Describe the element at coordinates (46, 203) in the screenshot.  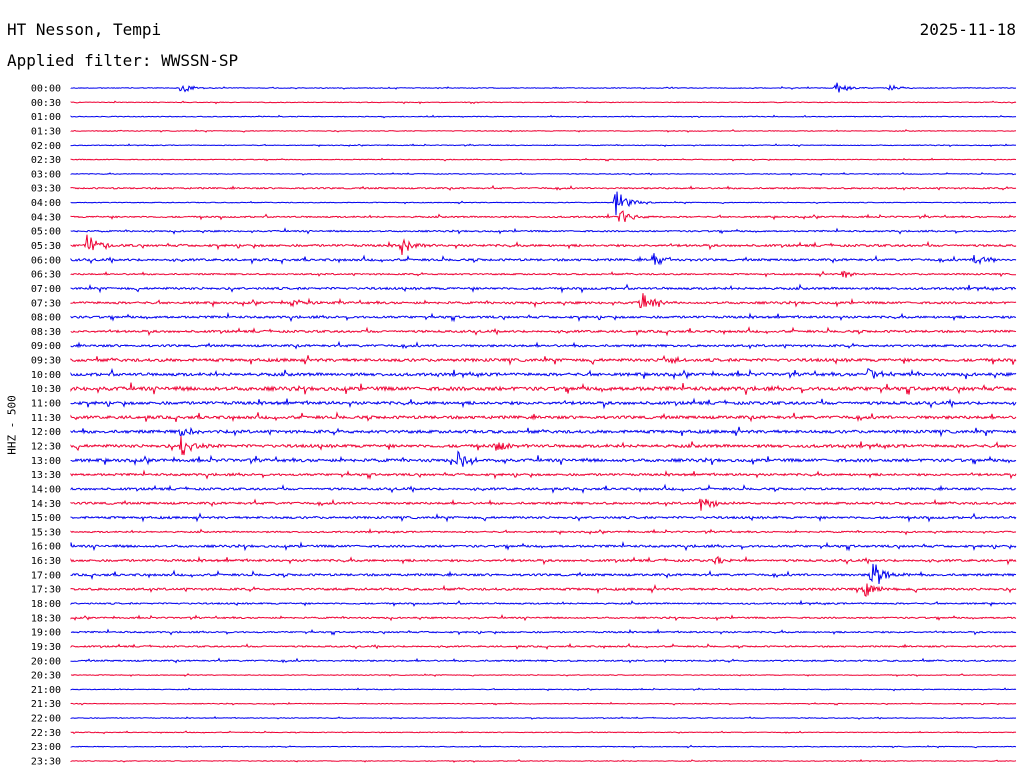
I see `time-tick-label: 04:00` at that location.